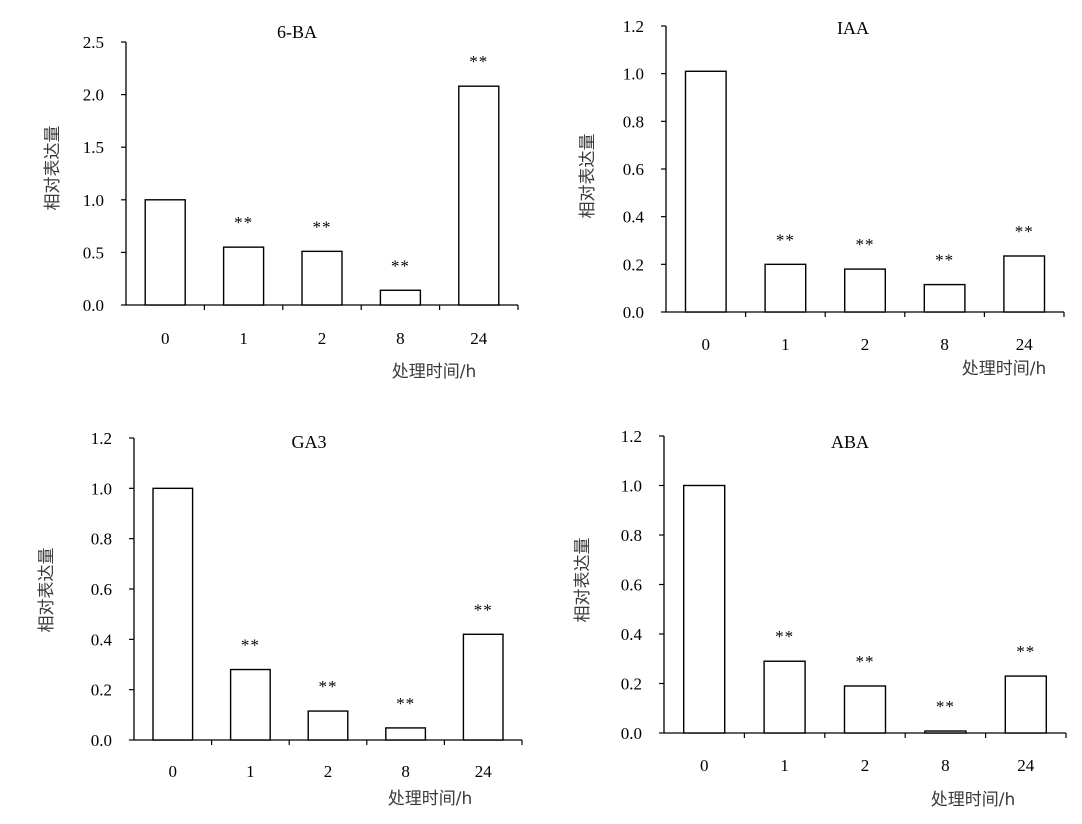 The width and height of the screenshot is (1082, 824). I want to click on y-tick-label: 0.5, so click(93, 252).